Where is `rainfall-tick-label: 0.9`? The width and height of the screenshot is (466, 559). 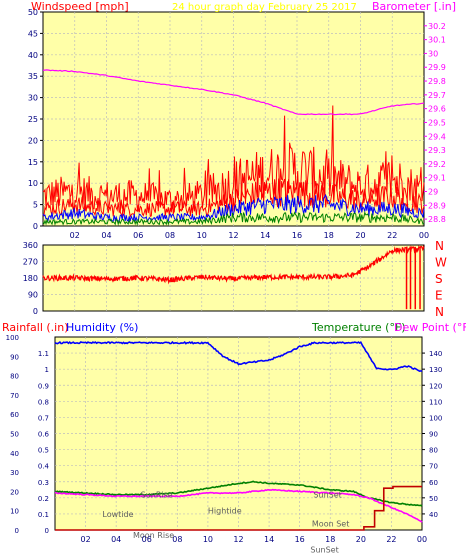 rainfall-tick-label: 0.9 is located at coordinates (43, 386).